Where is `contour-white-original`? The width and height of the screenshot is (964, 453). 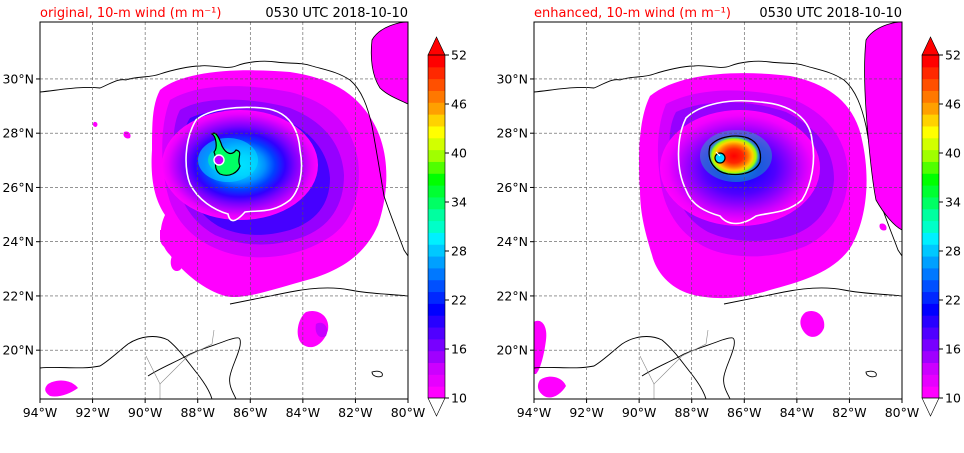 contour-white-original is located at coordinates (244, 164).